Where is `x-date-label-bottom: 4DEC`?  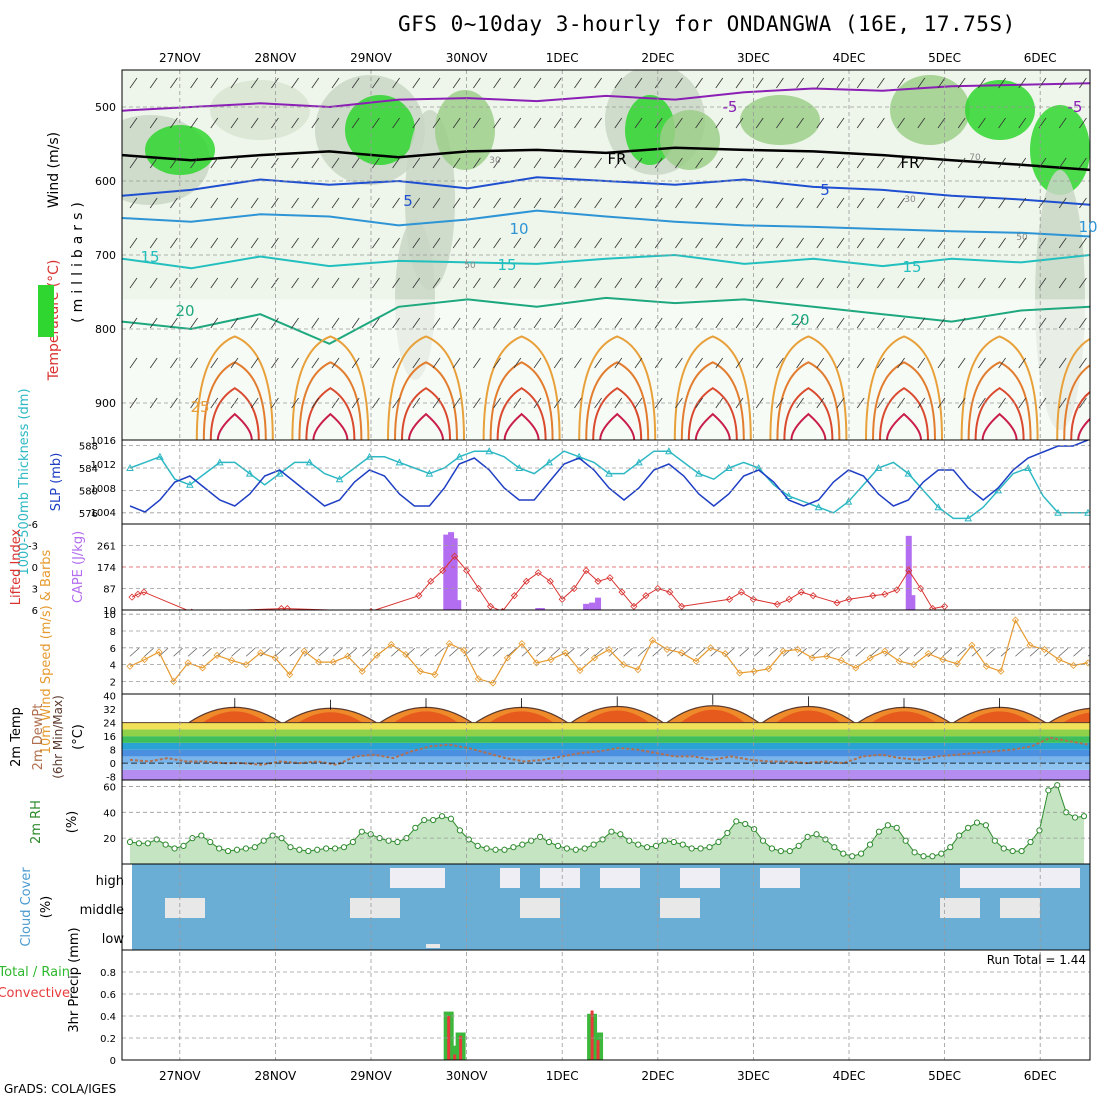 x-date-label-bottom: 4DEC is located at coordinates (849, 1076).